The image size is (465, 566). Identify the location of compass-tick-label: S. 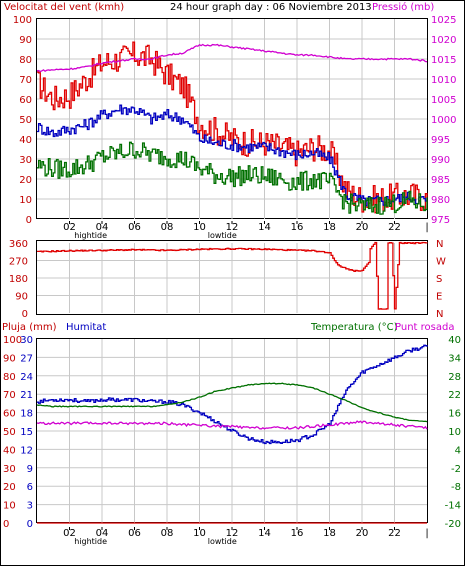
(439, 279).